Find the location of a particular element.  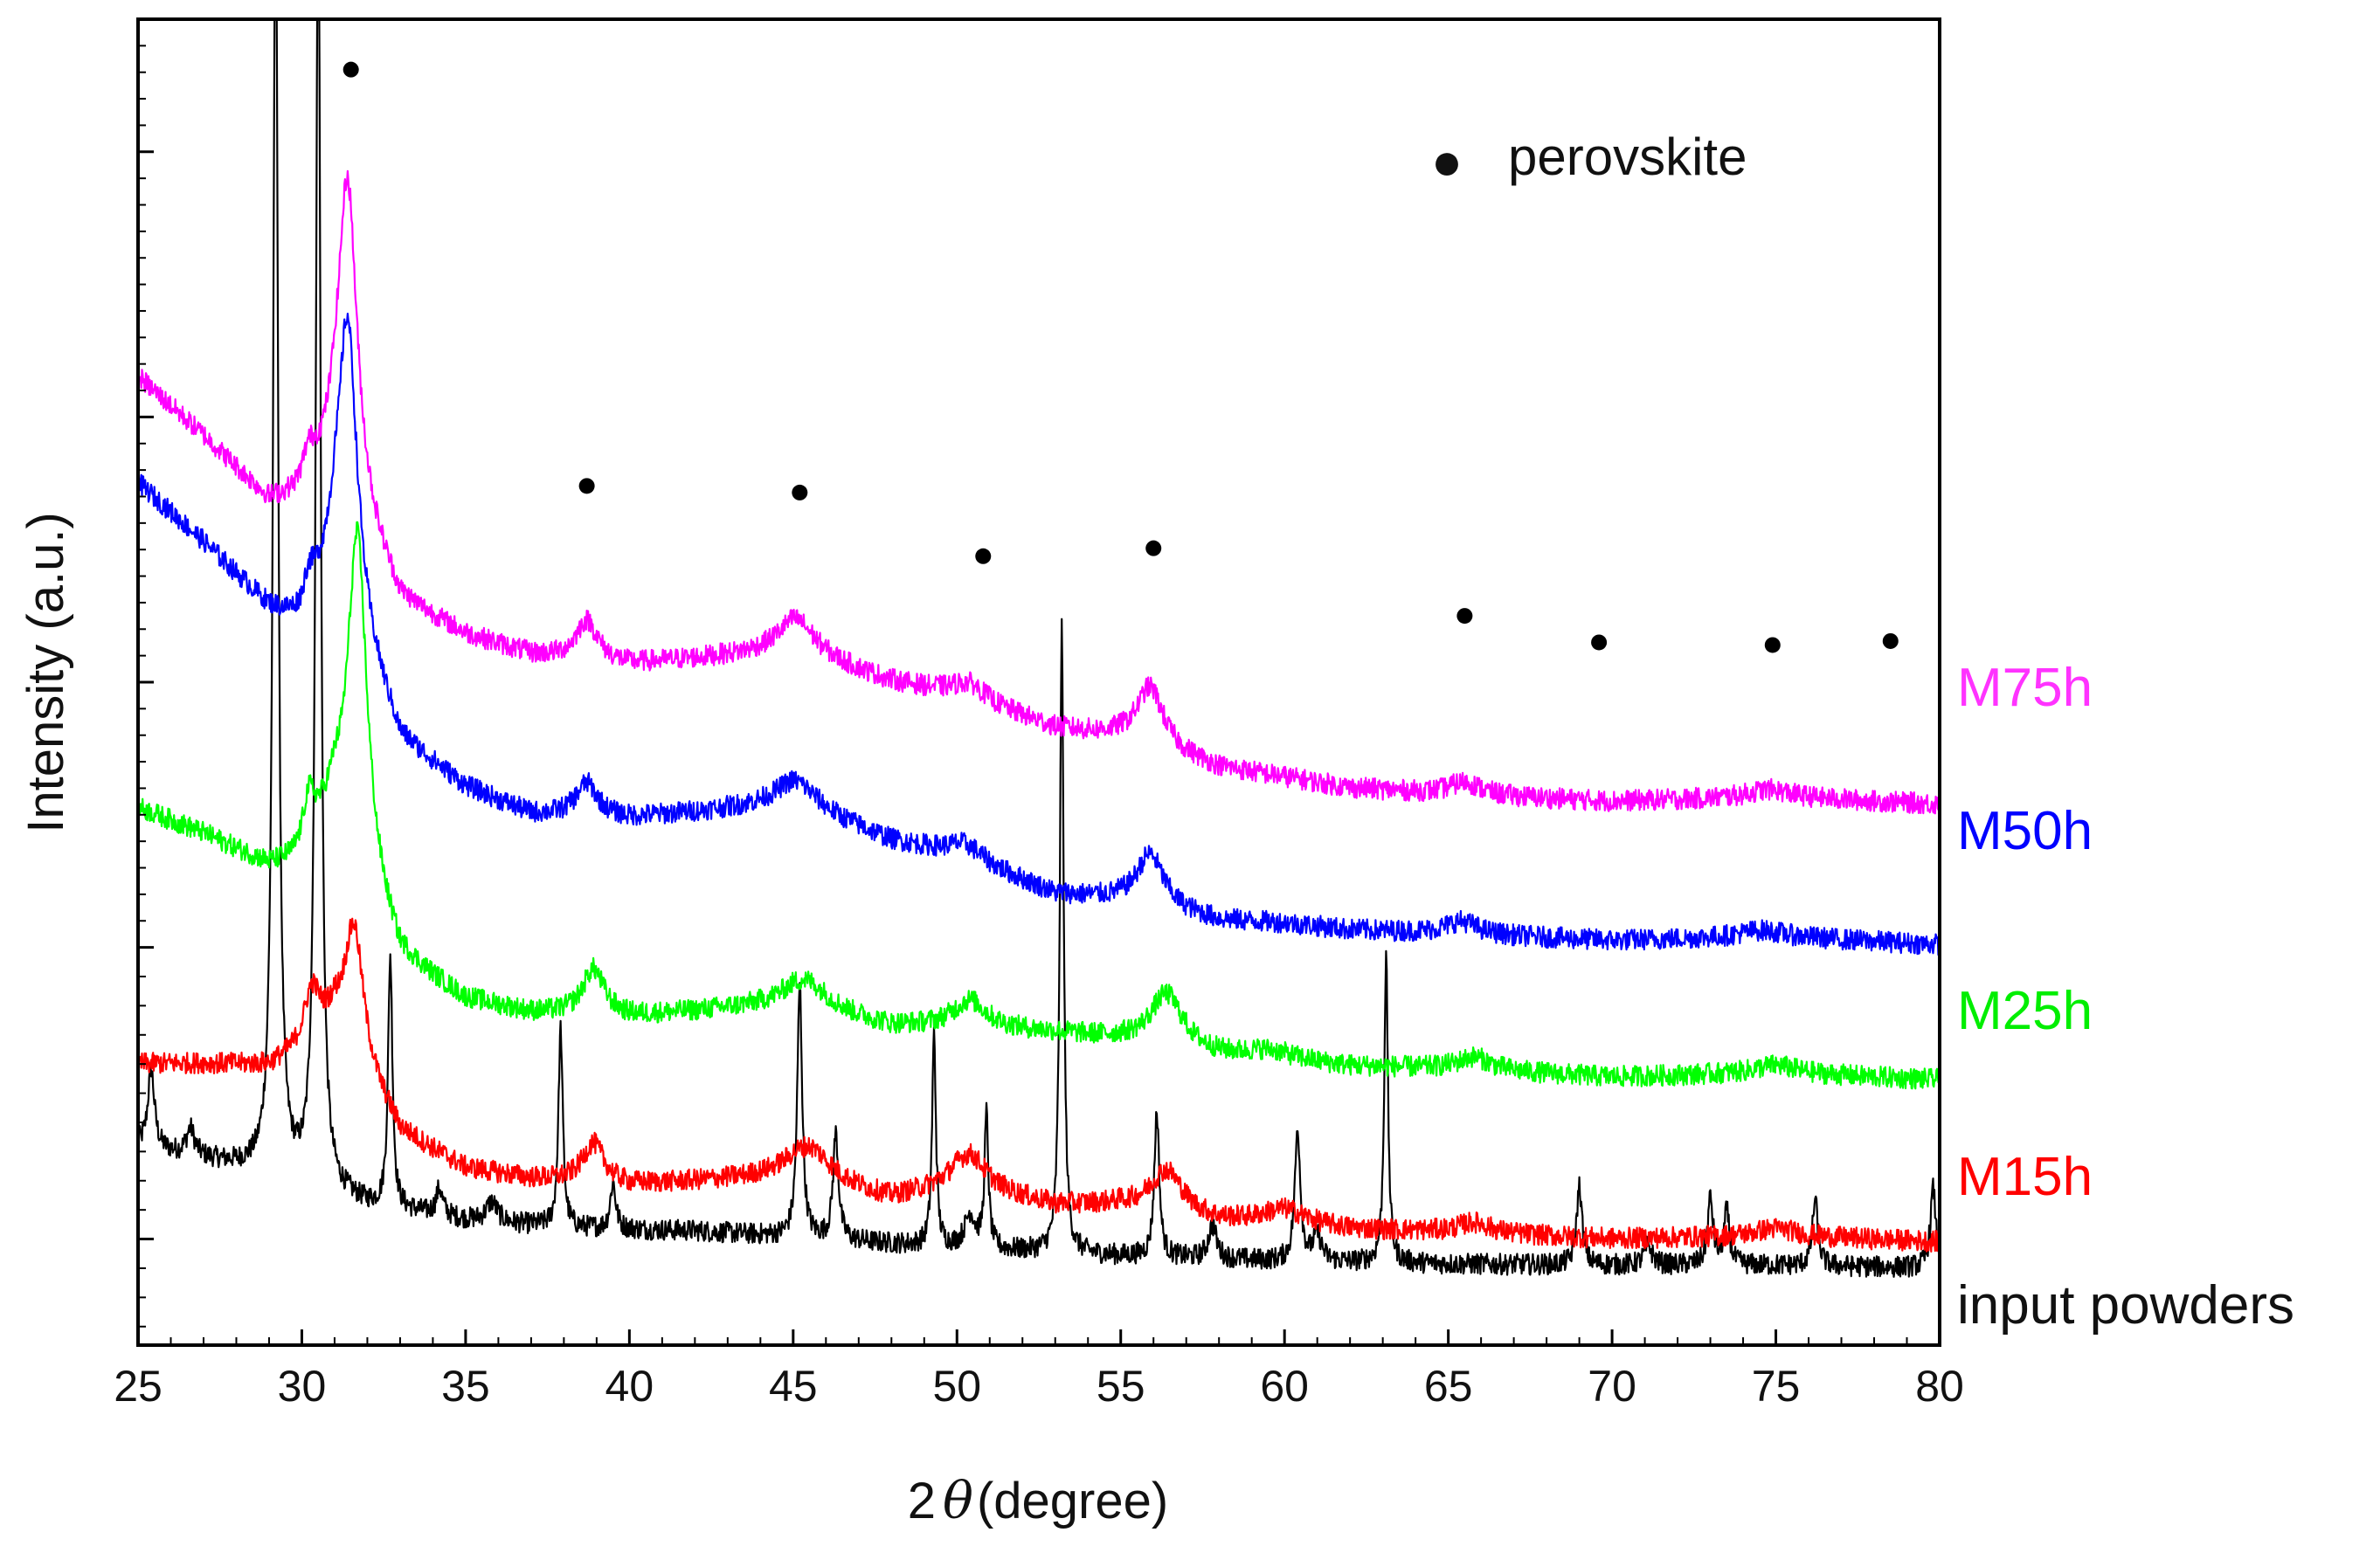

legend-label-perovskite: perovskite is located at coordinates (1627, 157).